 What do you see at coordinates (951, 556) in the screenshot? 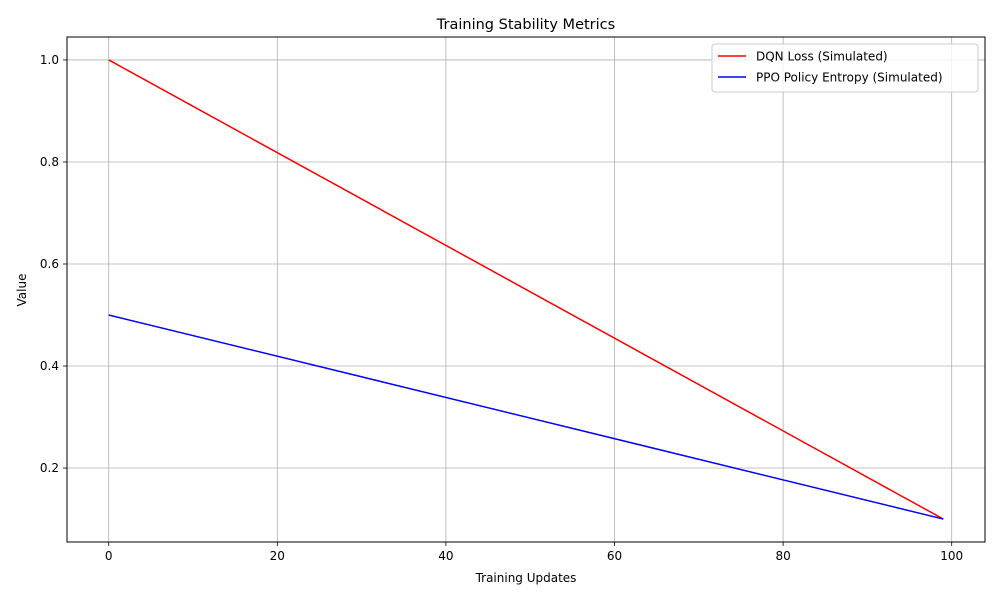
I see `x-tick-label: 100` at bounding box center [951, 556].